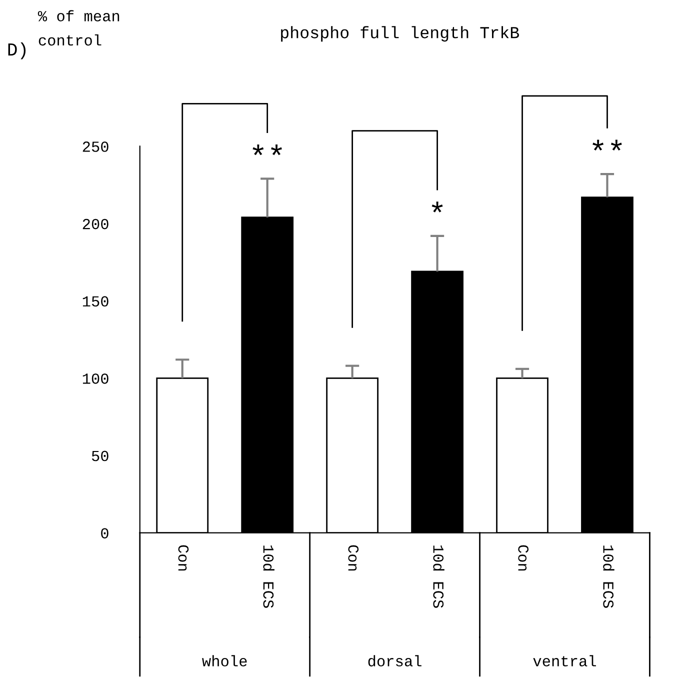 Image resolution: width=689 pixels, height=677 pixels. I want to click on text: dorsal, so click(395, 660).